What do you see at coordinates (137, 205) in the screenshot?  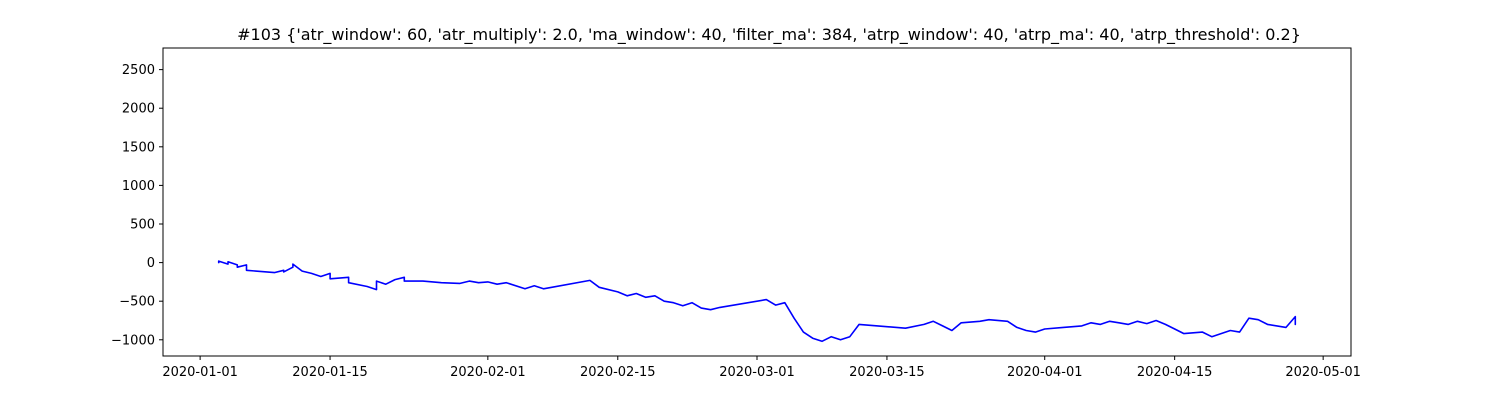 I see `y-axis: −1000 −500 0 500 1000 1500 2000 2500` at bounding box center [137, 205].